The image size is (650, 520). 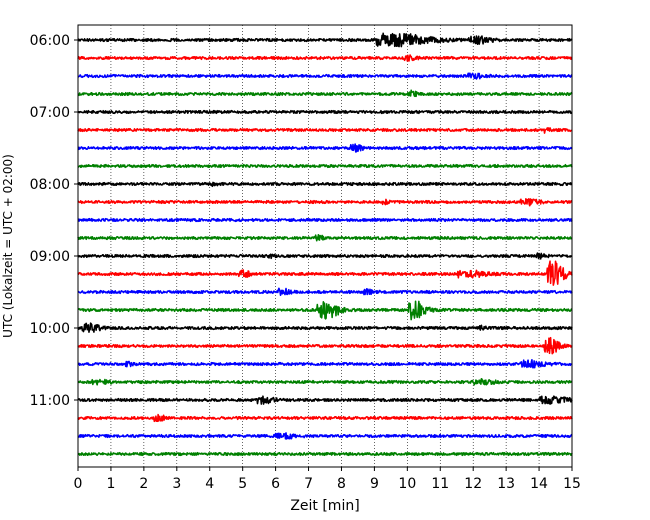 I want to click on y-tick-label: 08:00, so click(x=50, y=185).